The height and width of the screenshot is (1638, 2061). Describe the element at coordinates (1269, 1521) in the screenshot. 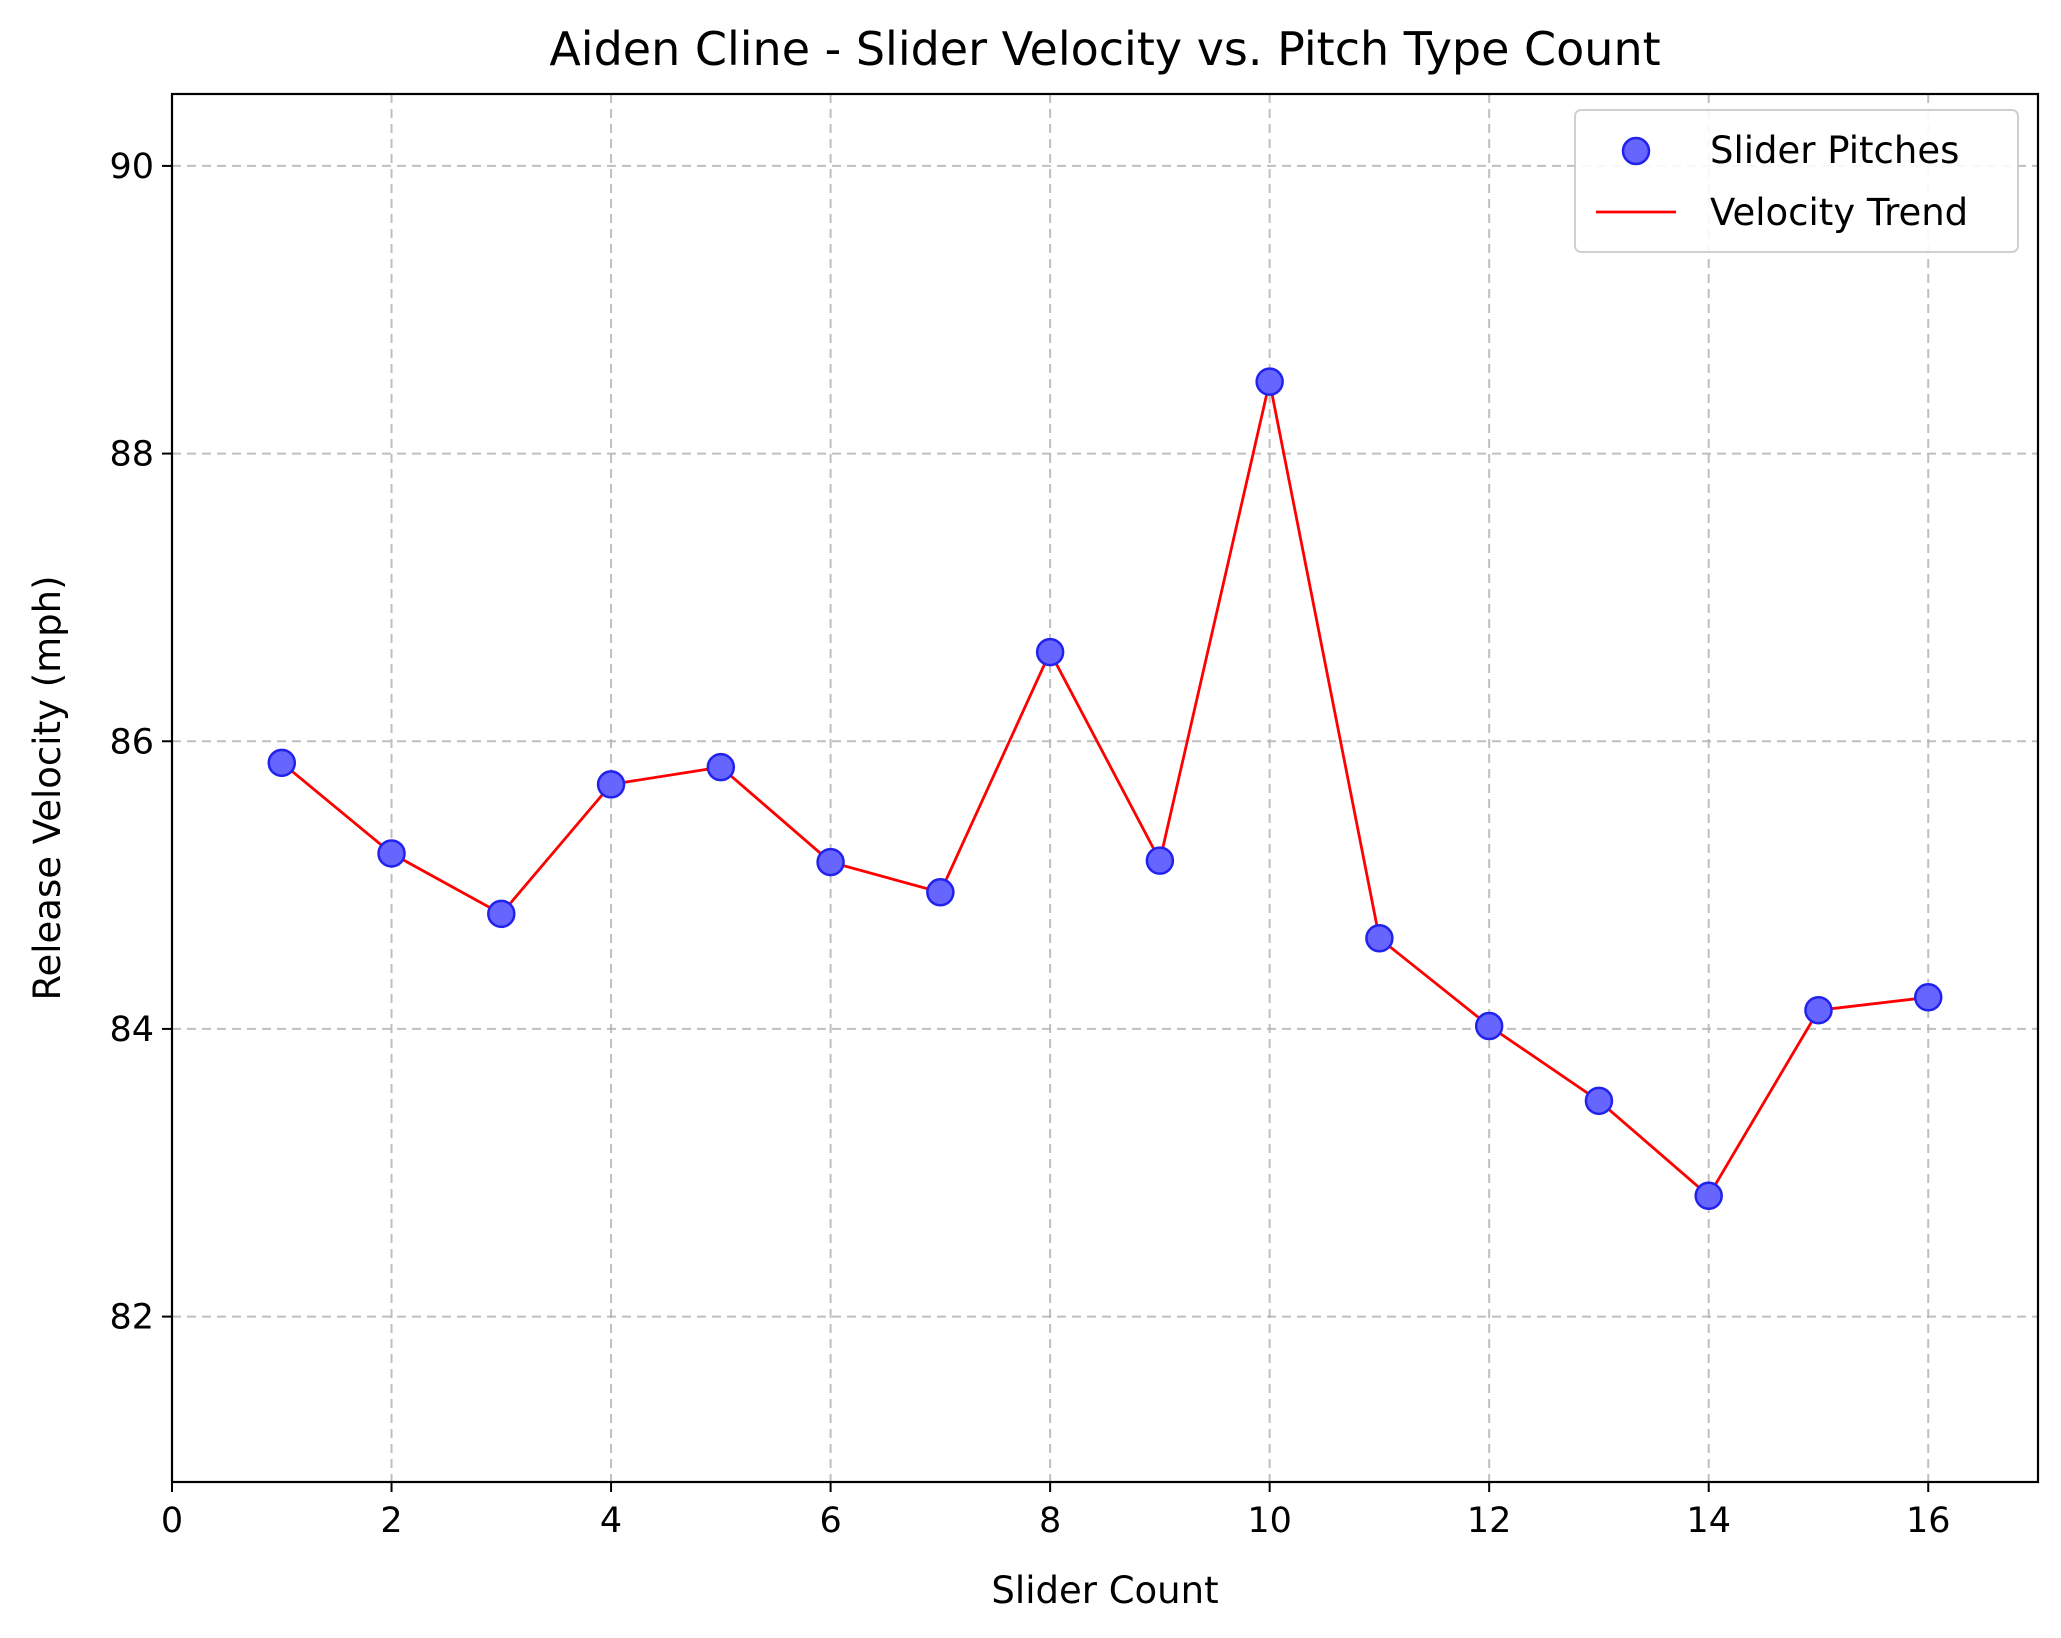

I see `x-tick-label: 10` at that location.